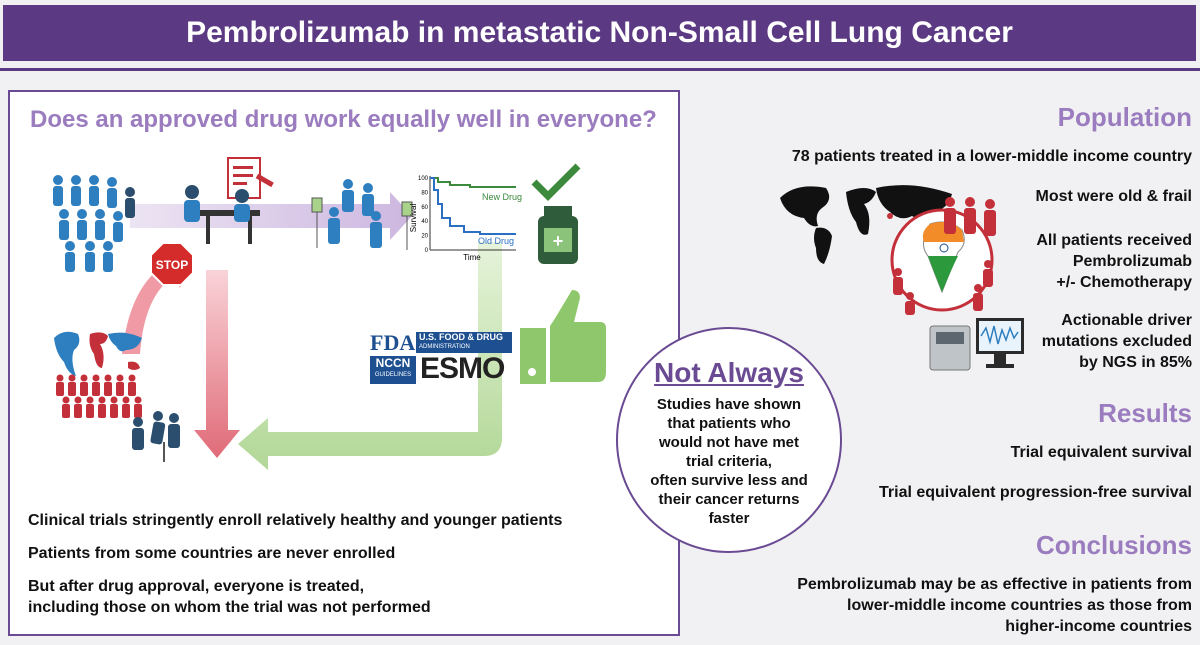 The image size is (1200, 645). I want to click on chart-ylabel: Survival, so click(413, 218).